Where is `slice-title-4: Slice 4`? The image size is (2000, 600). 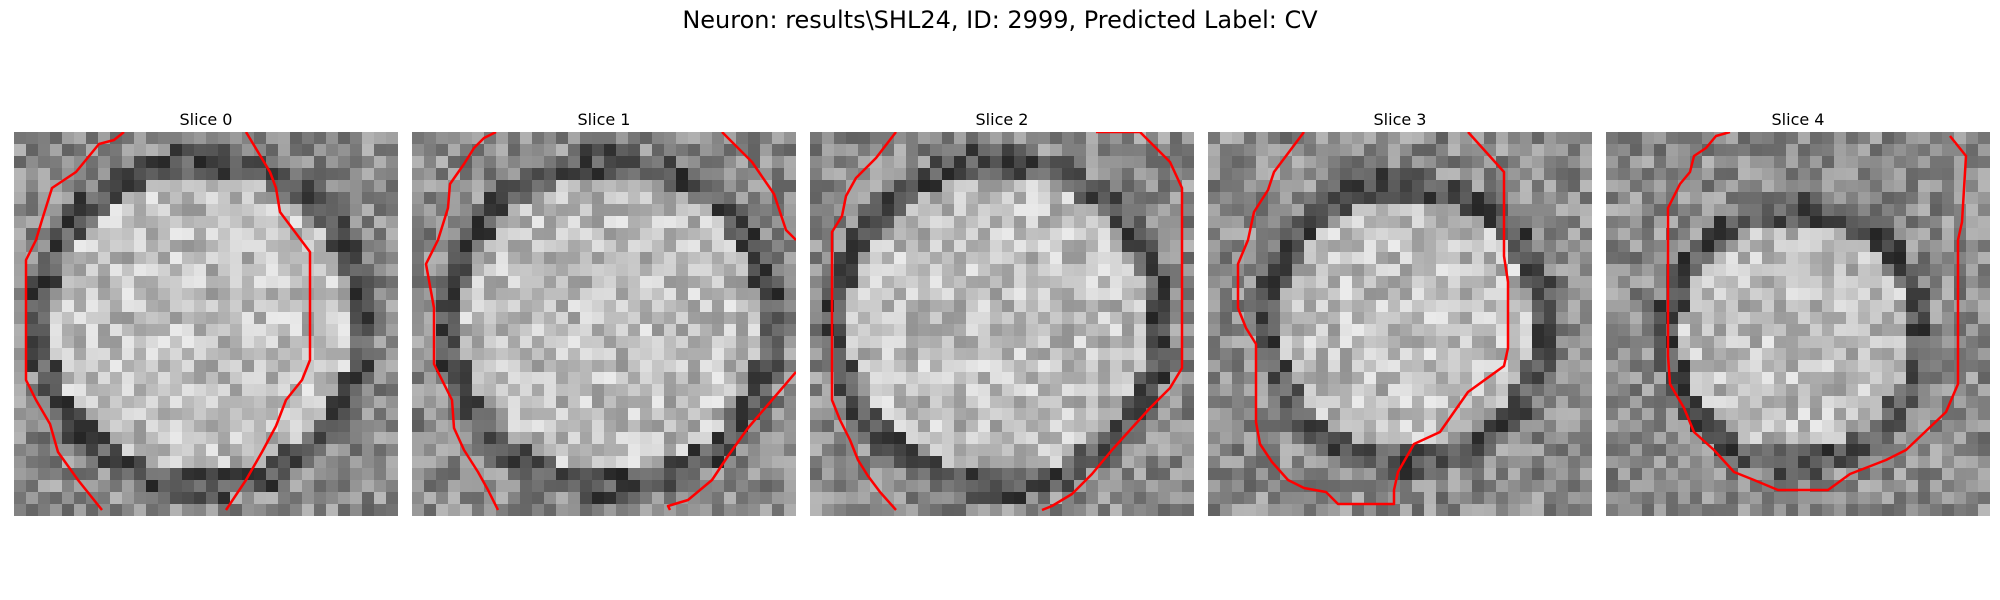 slice-title-4: Slice 4 is located at coordinates (1798, 119).